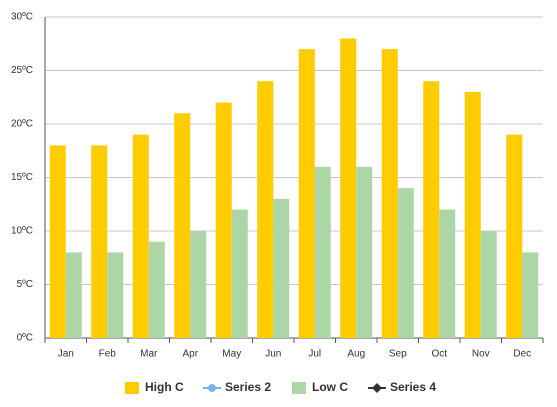 This screenshot has height=407, width=557. I want to click on x-tick-label: Jun, so click(273, 354).